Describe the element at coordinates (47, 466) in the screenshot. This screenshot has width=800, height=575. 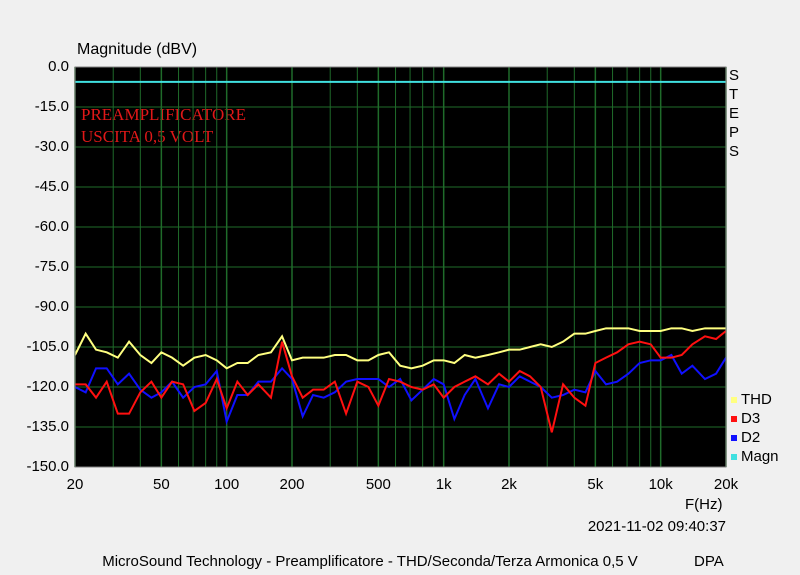
I see `y-tick-label: -150.0` at that location.